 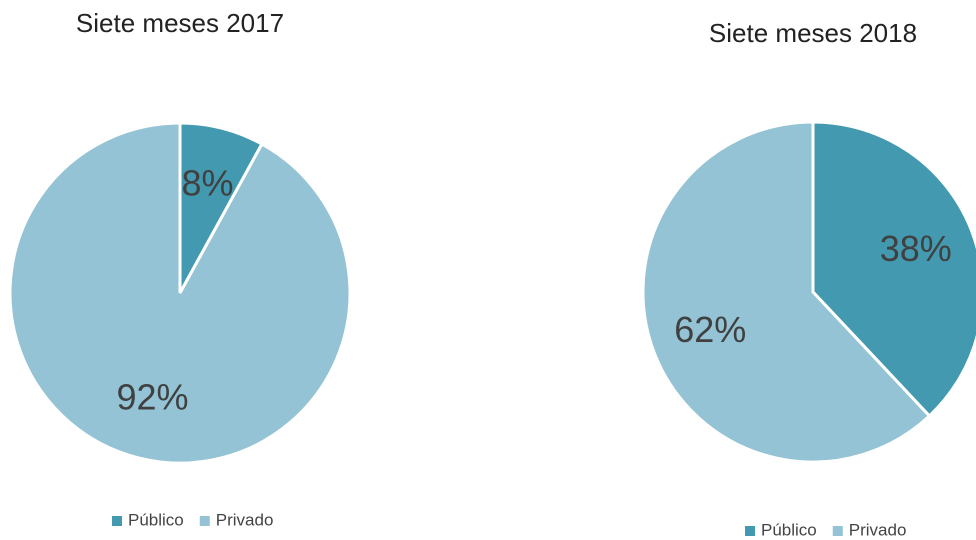 I want to click on pie-slice, so click(x=893, y=269).